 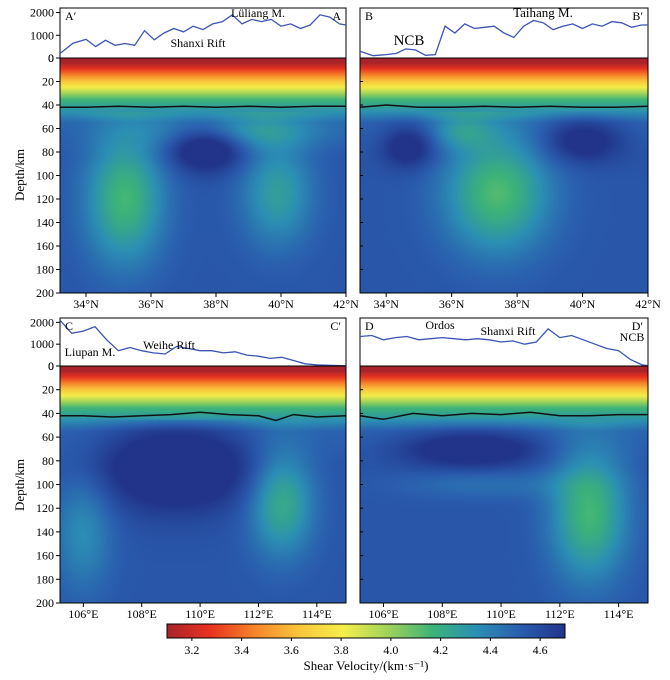 What do you see at coordinates (191, 650) in the screenshot?
I see `colorbar-tick-label: 3.2` at bounding box center [191, 650].